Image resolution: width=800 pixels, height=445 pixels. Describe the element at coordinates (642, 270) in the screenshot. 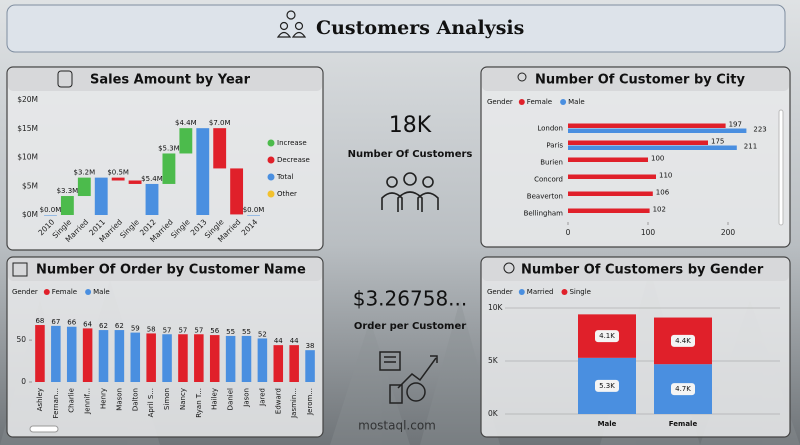

I see `panel-title: Number Of Customers by Gender` at that location.